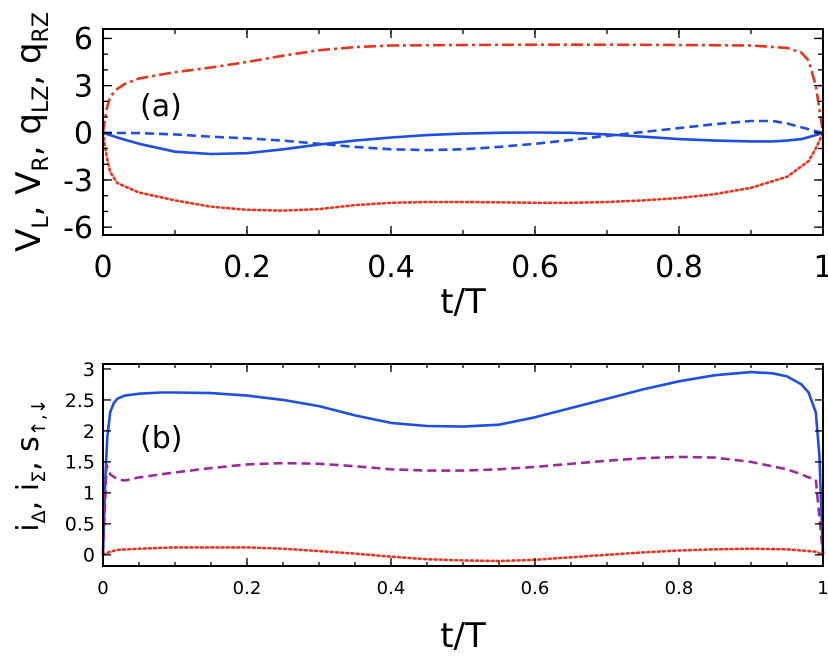 The image size is (828, 661). What do you see at coordinates (80, 401) in the screenshot?
I see `panel-b-y-tick-label: 2.5` at bounding box center [80, 401].